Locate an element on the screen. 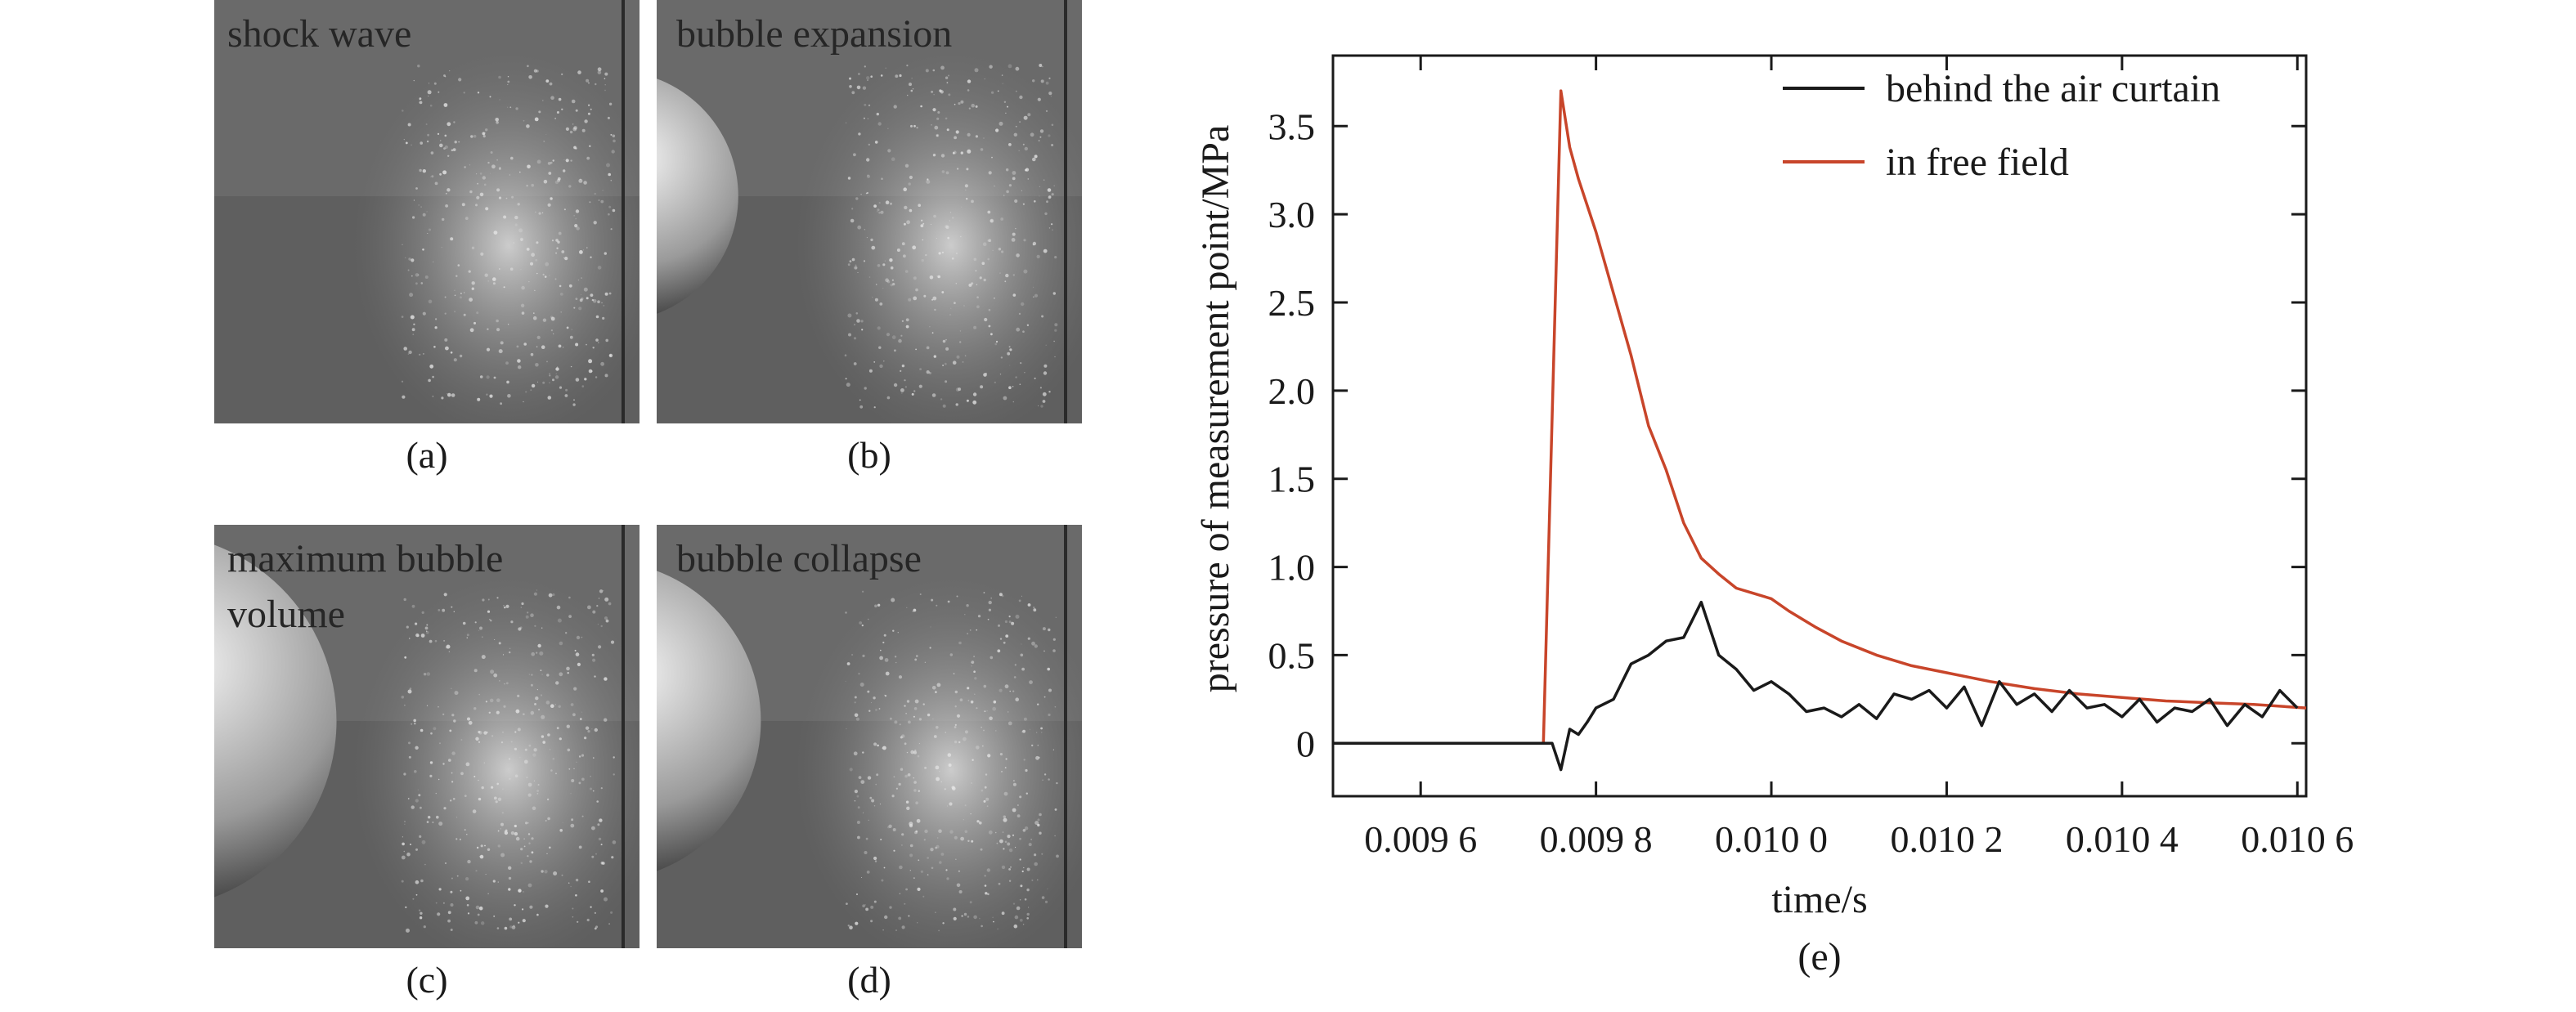  y-tick-label: 0.5 is located at coordinates (1292, 655).